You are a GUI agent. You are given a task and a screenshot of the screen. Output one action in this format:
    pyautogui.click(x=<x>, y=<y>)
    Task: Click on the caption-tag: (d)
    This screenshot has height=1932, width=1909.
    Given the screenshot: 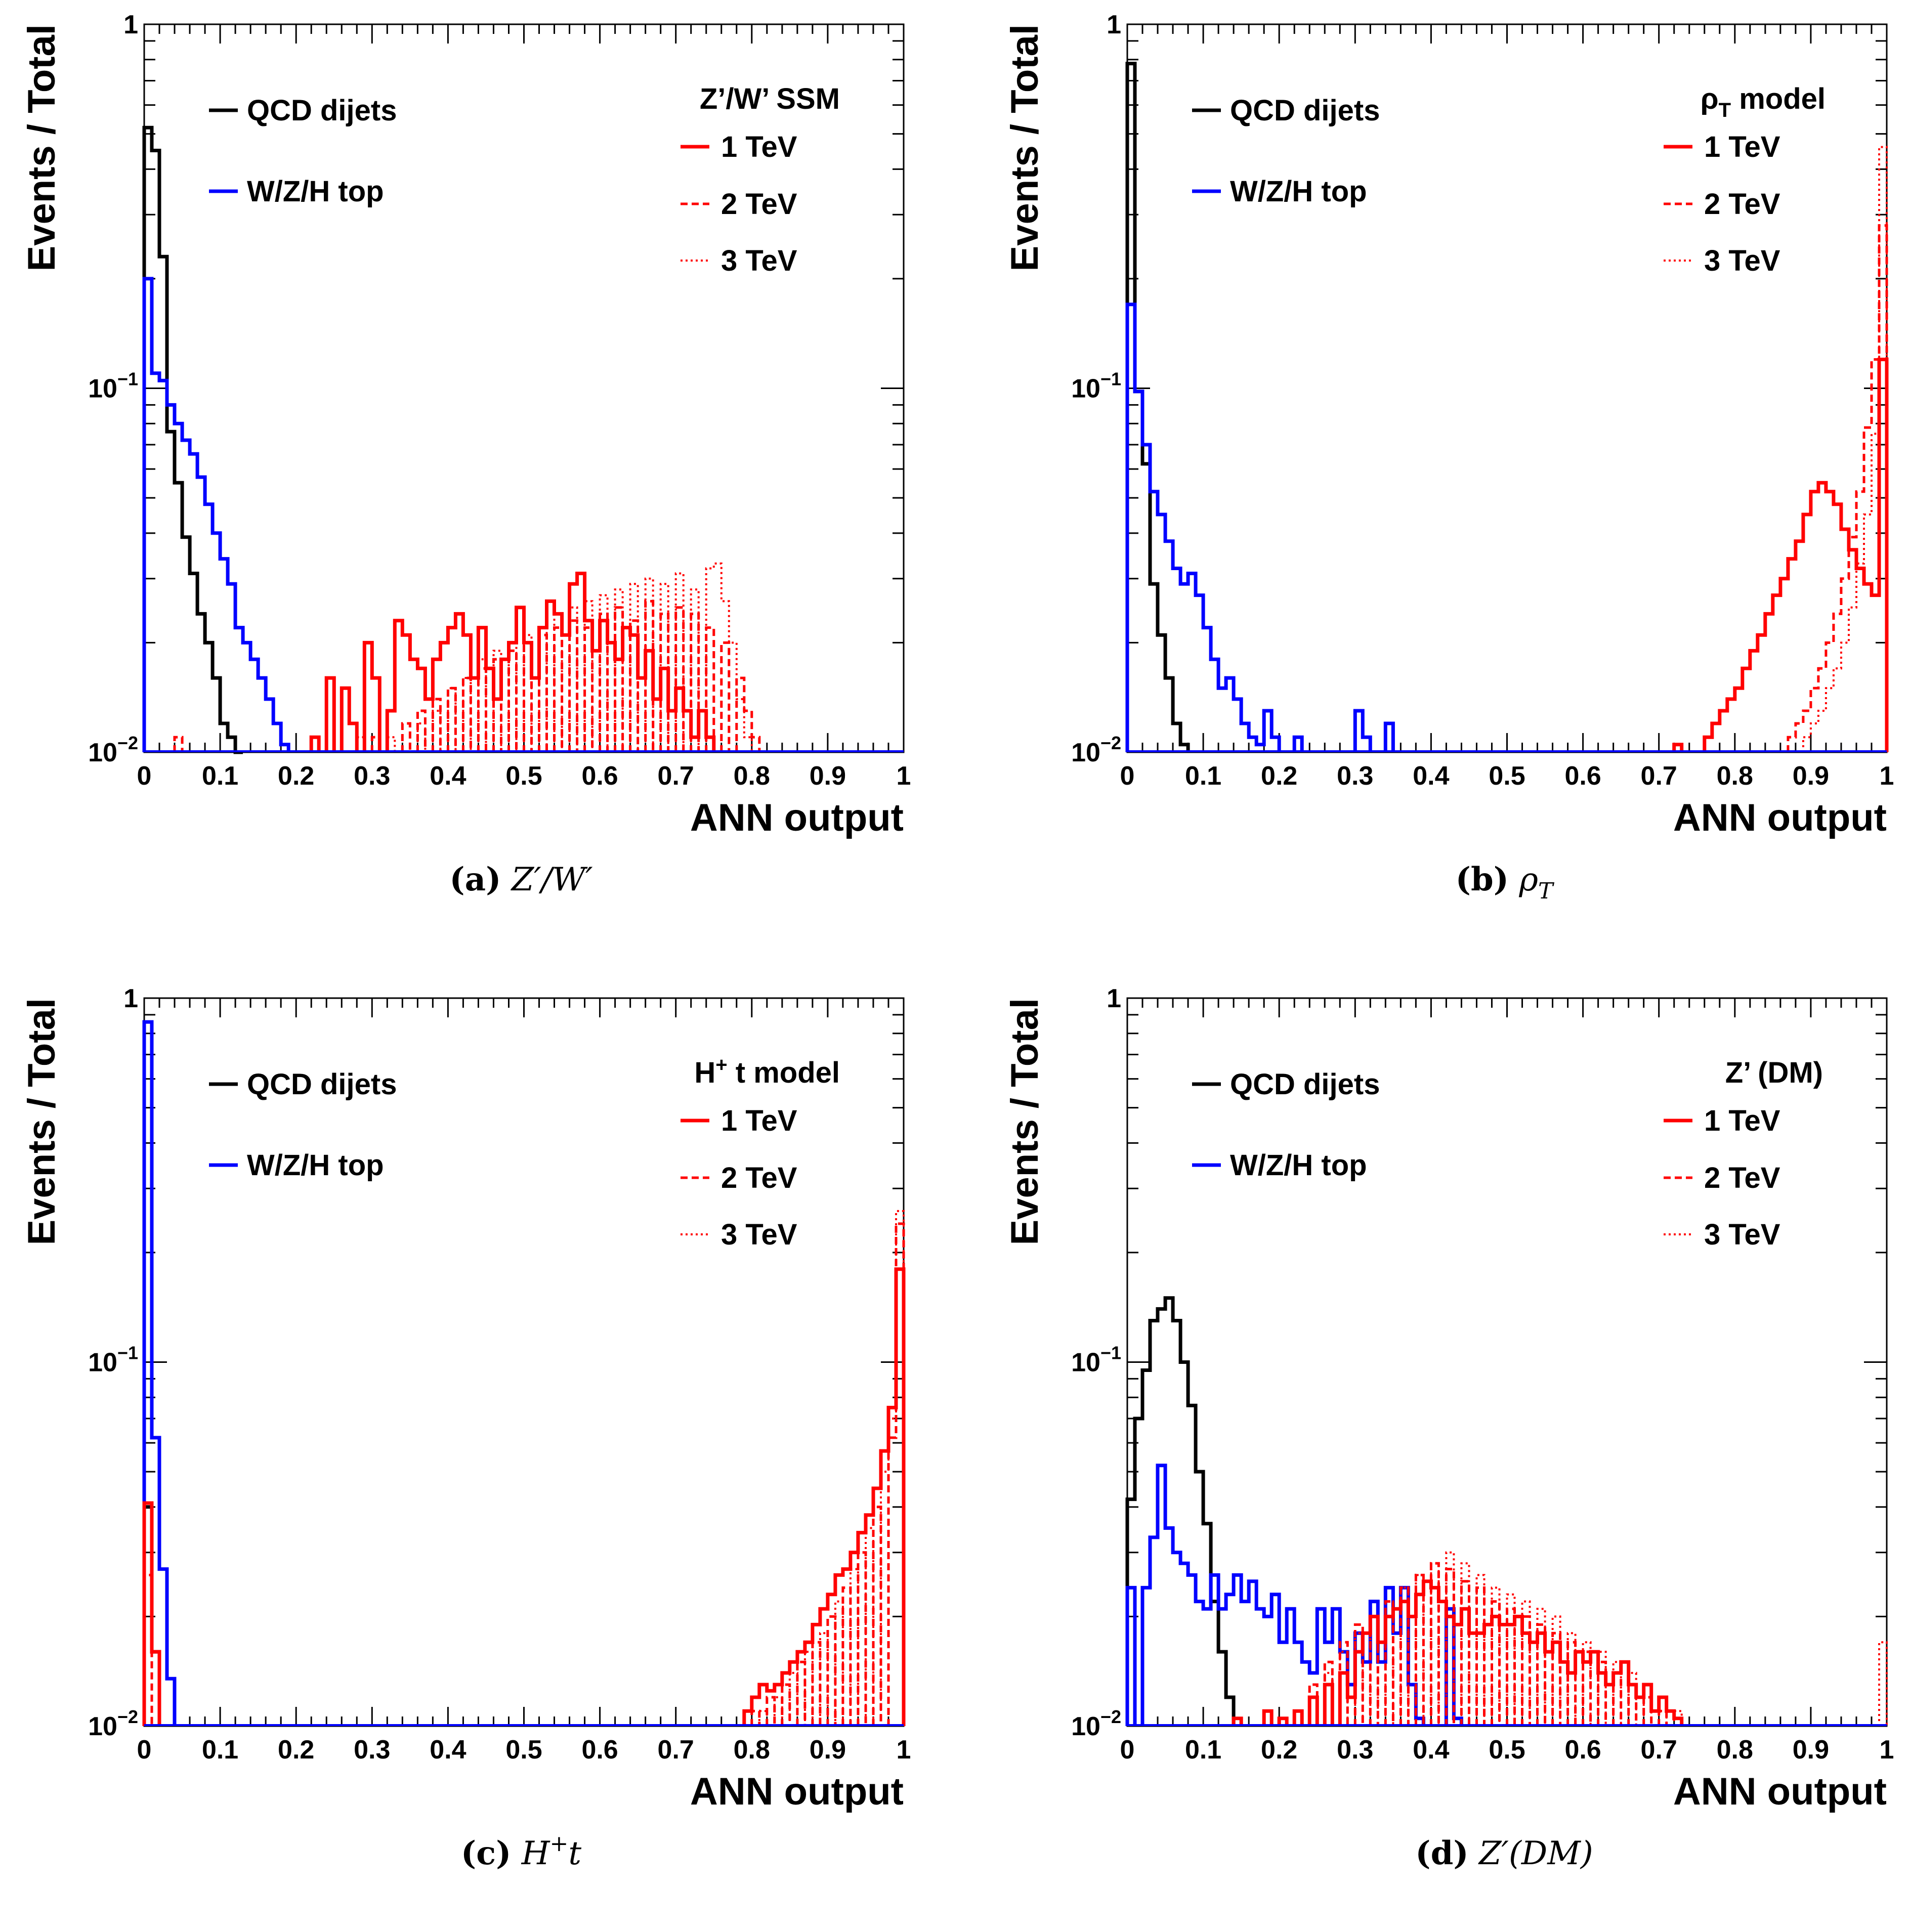 What is the action you would take?
    pyautogui.click(x=1441, y=1853)
    